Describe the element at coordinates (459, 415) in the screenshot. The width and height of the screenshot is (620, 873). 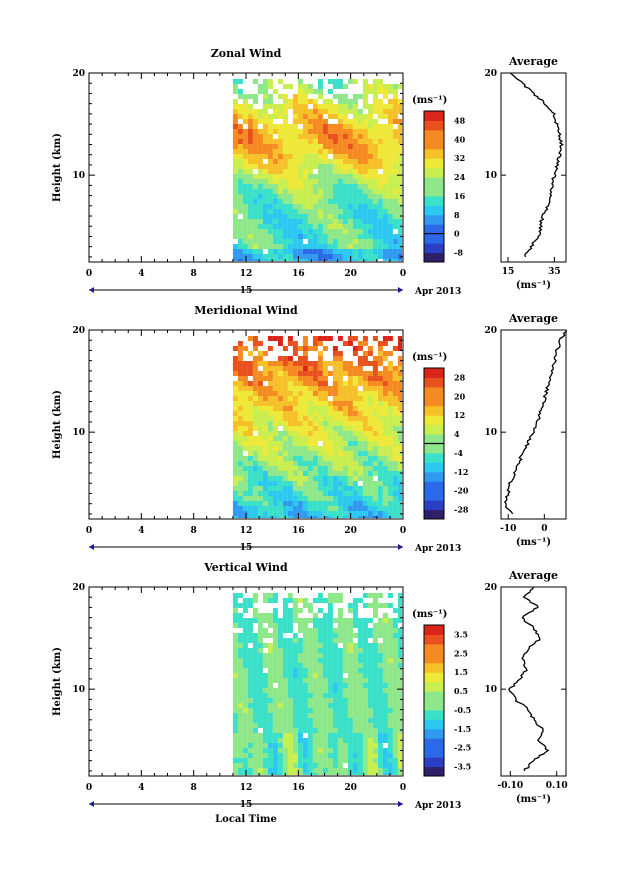
I see `colorbar-tick-label: 12` at that location.